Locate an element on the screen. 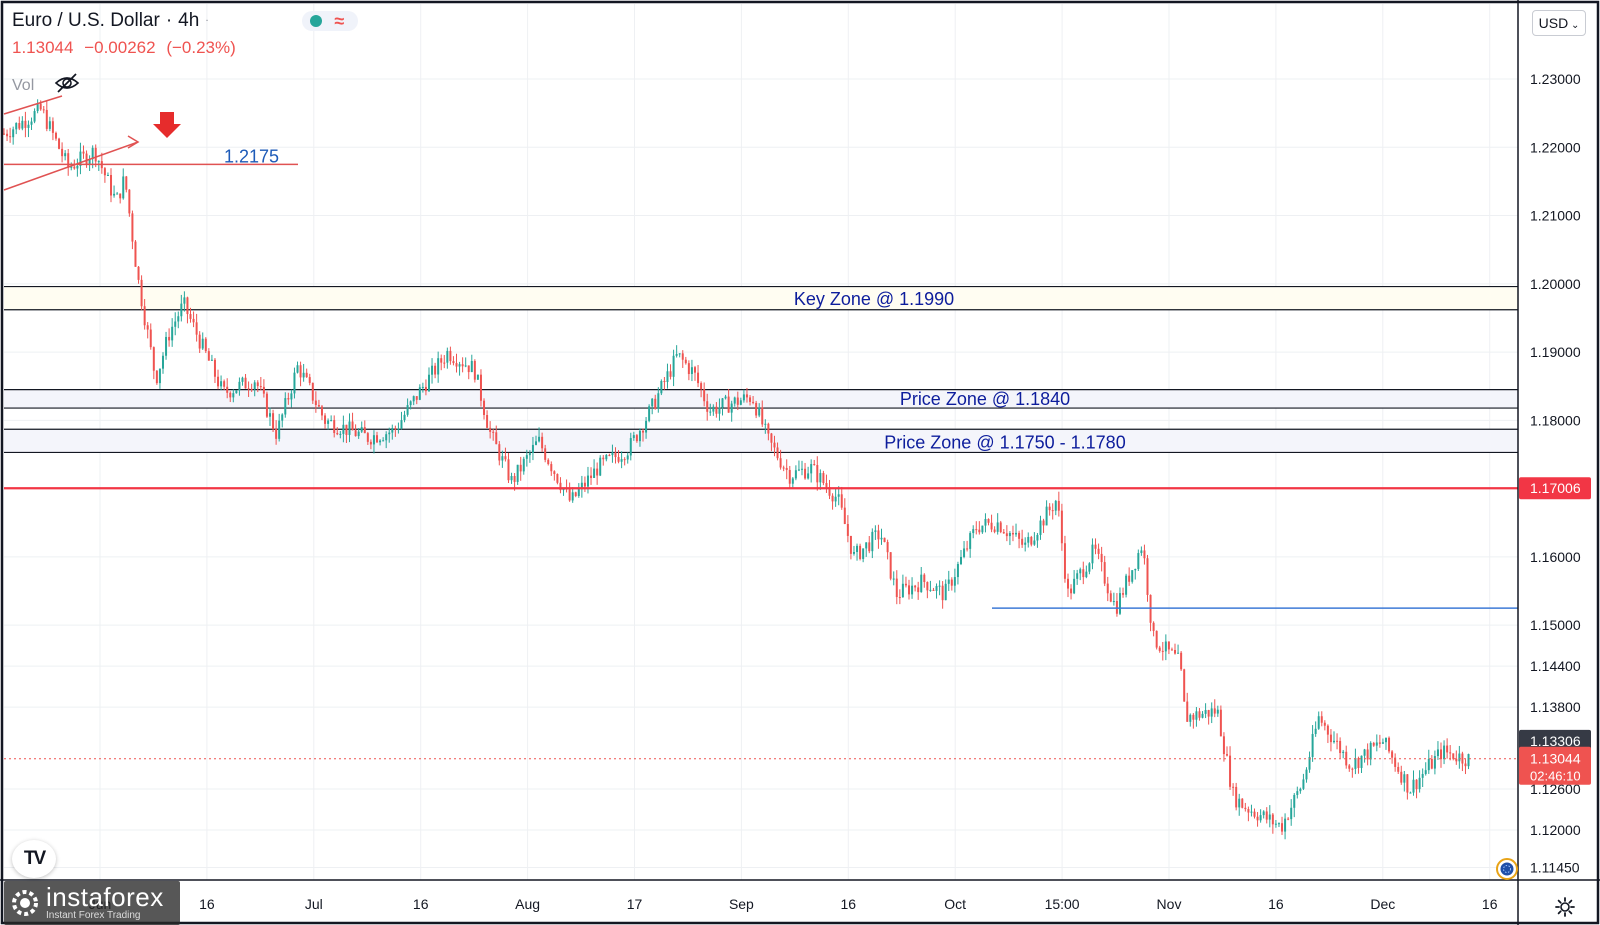  volume-indicator: Vol is located at coordinates (188, 85).